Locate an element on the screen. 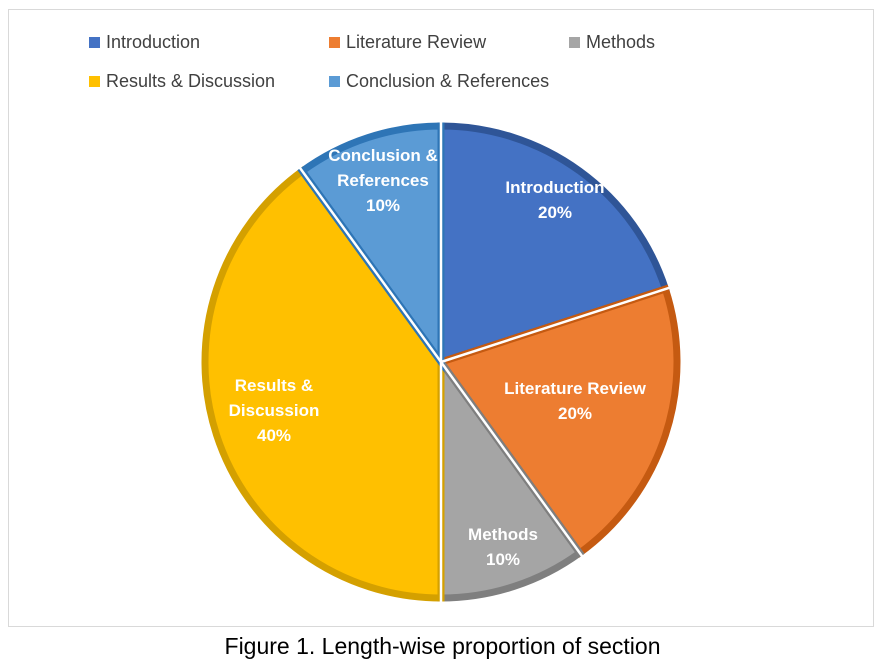 The width and height of the screenshot is (885, 668). legend-item: Results & Discussion is located at coordinates (182, 81).